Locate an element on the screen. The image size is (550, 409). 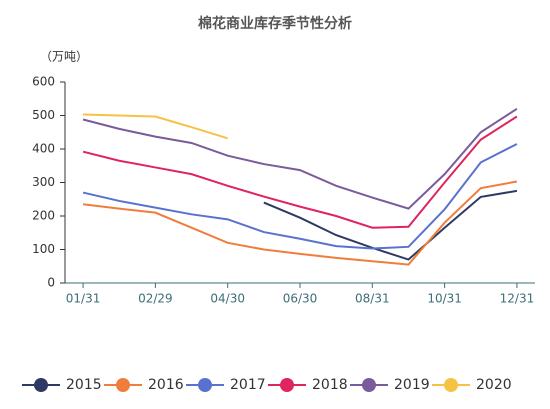
legend-label: 2019 is located at coordinates (412, 385).